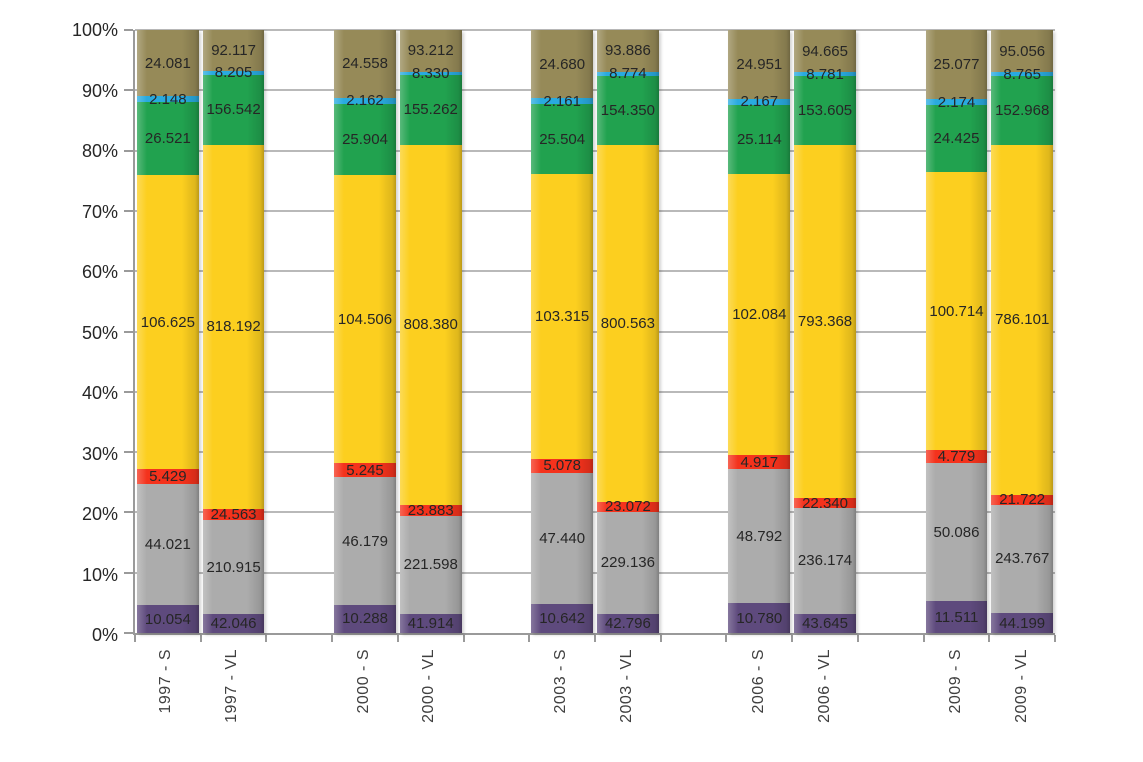 The image size is (1143, 762). Describe the element at coordinates (167, 322) in the screenshot. I see `segment-value-label: 106.625` at that location.